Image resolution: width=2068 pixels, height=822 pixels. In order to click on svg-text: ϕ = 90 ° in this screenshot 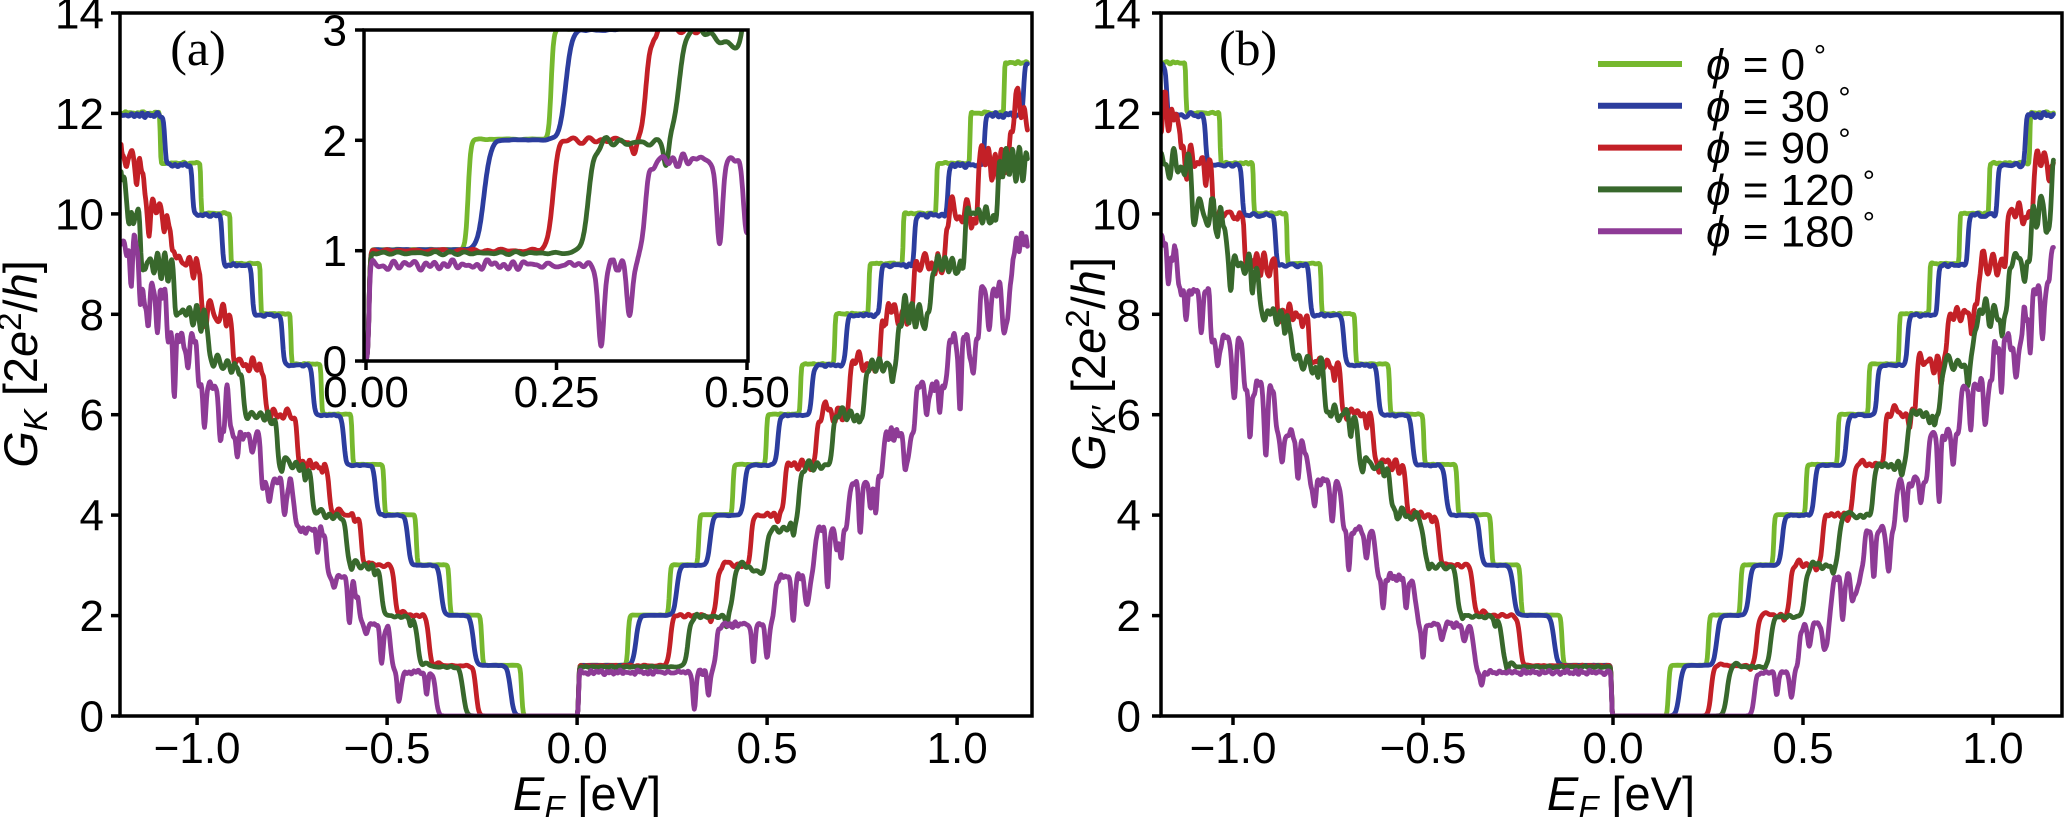, I will do `click(1778, 147)`.